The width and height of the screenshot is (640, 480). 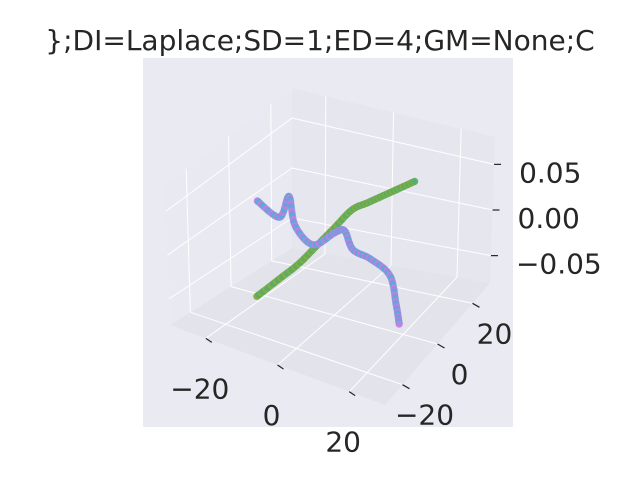 I want to click on y-tick-label: 20, so click(x=495, y=333).